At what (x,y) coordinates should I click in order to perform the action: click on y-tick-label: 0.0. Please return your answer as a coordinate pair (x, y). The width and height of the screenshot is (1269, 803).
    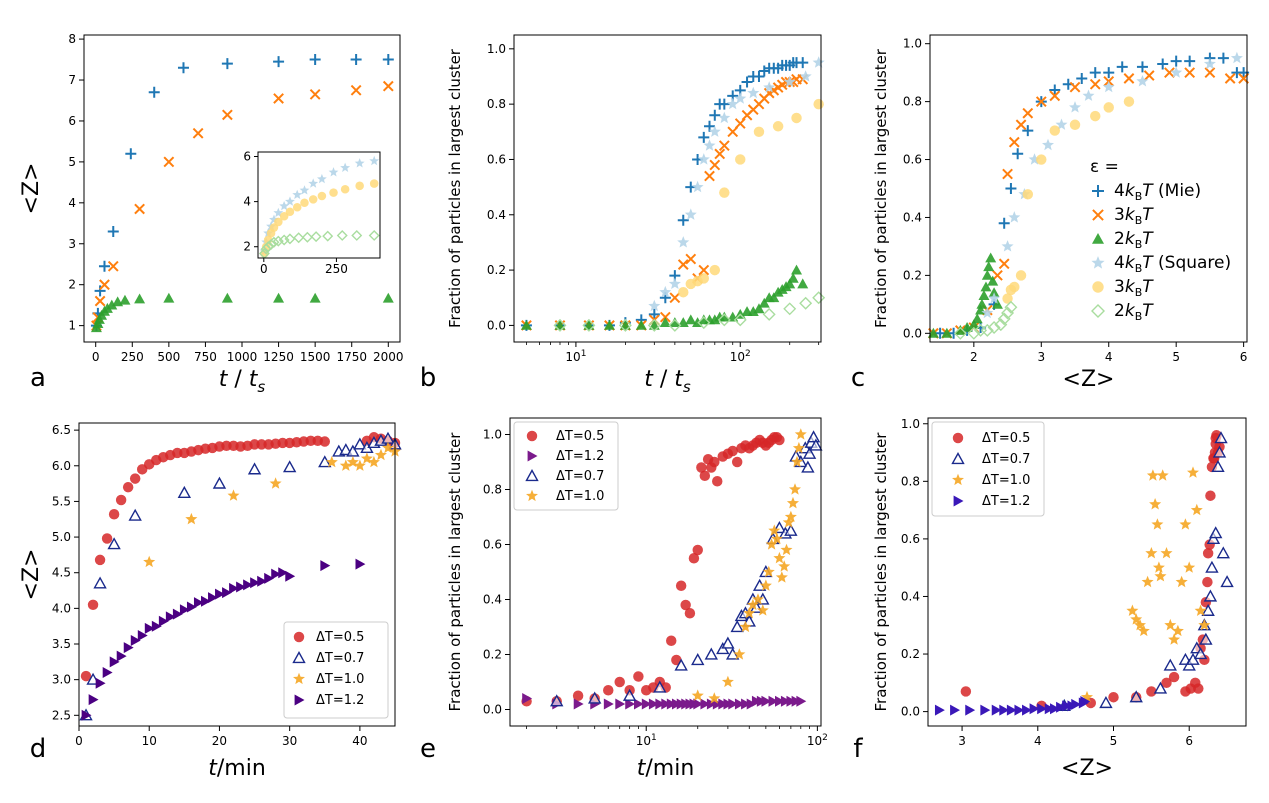
    Looking at the image, I should click on (910, 712).